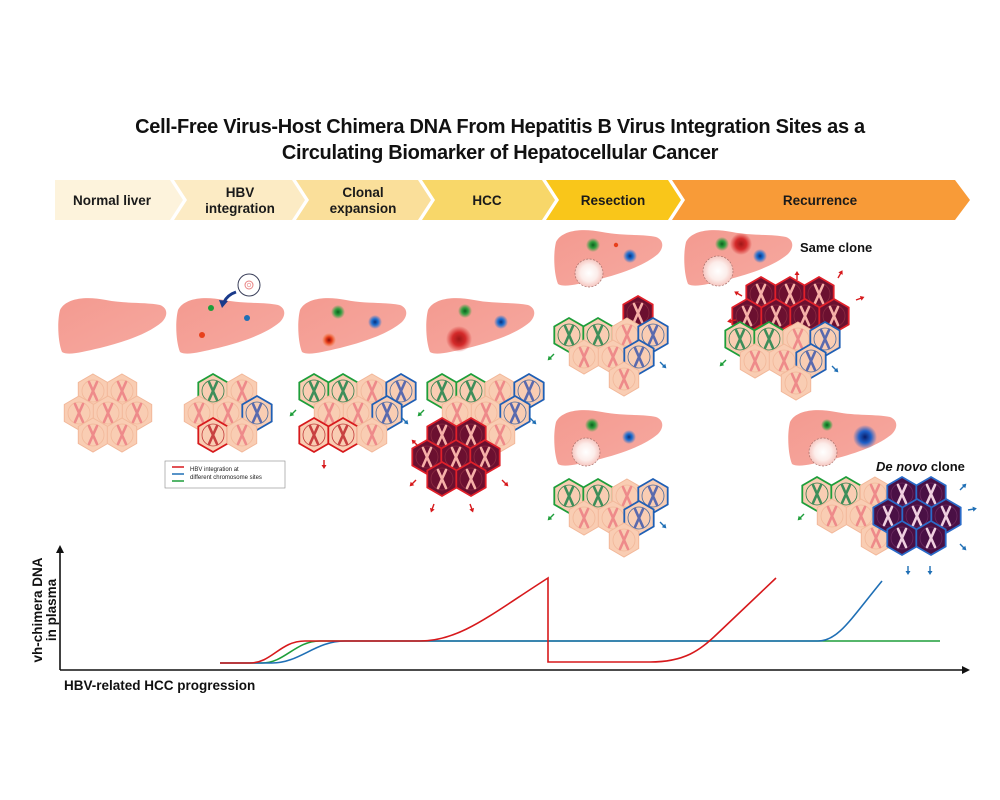 The width and height of the screenshot is (1000, 800). Describe the element at coordinates (112, 326) in the screenshot. I see `liver-normal` at that location.